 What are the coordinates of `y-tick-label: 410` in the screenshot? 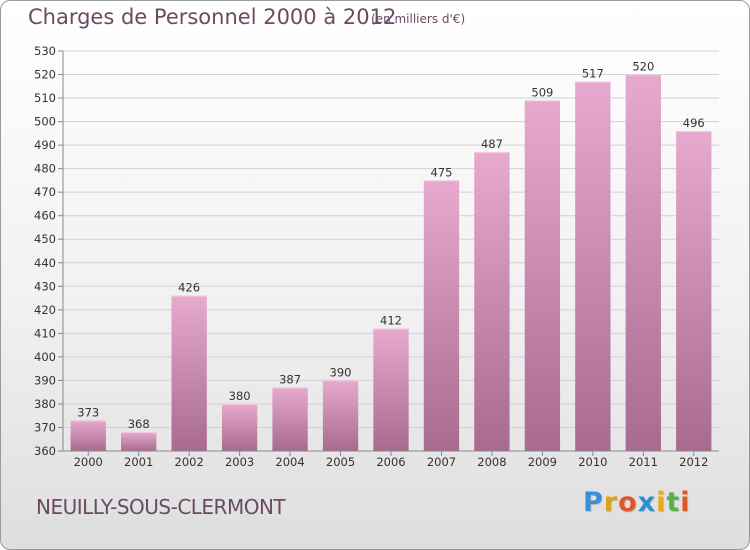 It's located at (45, 333).